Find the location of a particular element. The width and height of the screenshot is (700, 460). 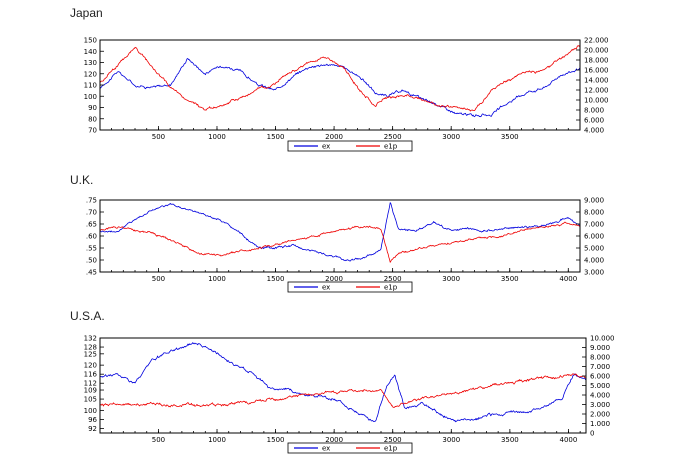

usa-x-tick-label: 500 is located at coordinates (158, 440).